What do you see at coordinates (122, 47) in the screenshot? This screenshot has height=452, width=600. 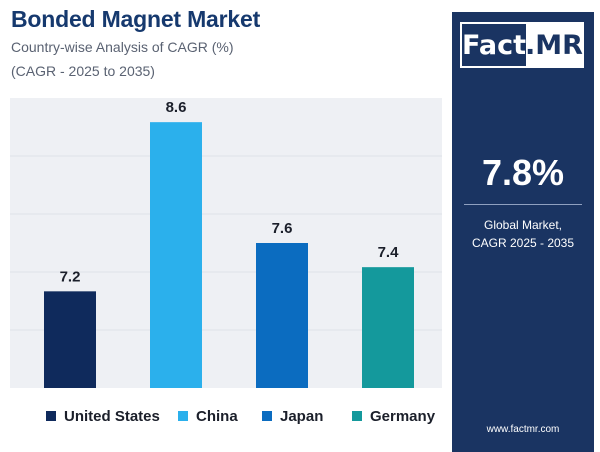 I see `chart-subtitle: Country-wise Analysis of CAGR (%)` at bounding box center [122, 47].